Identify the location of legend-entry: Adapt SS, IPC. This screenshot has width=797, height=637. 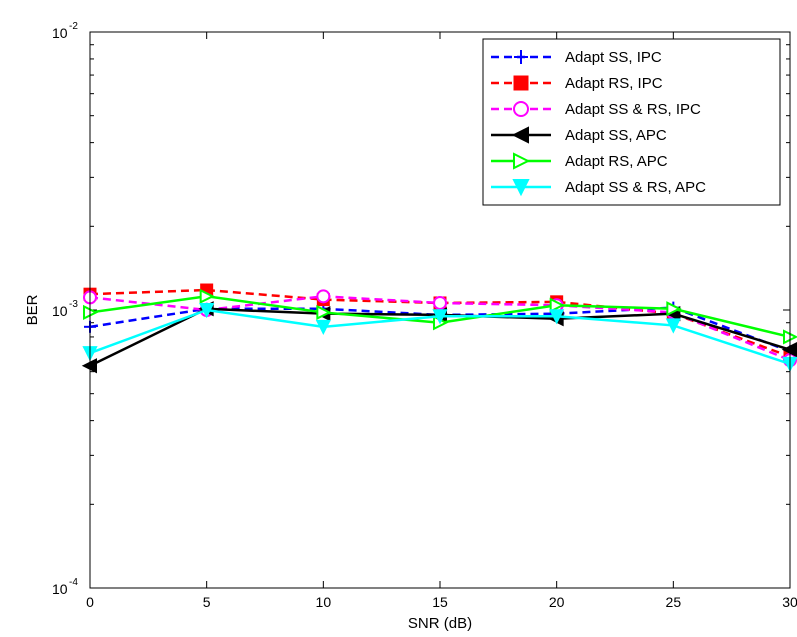
(576, 57).